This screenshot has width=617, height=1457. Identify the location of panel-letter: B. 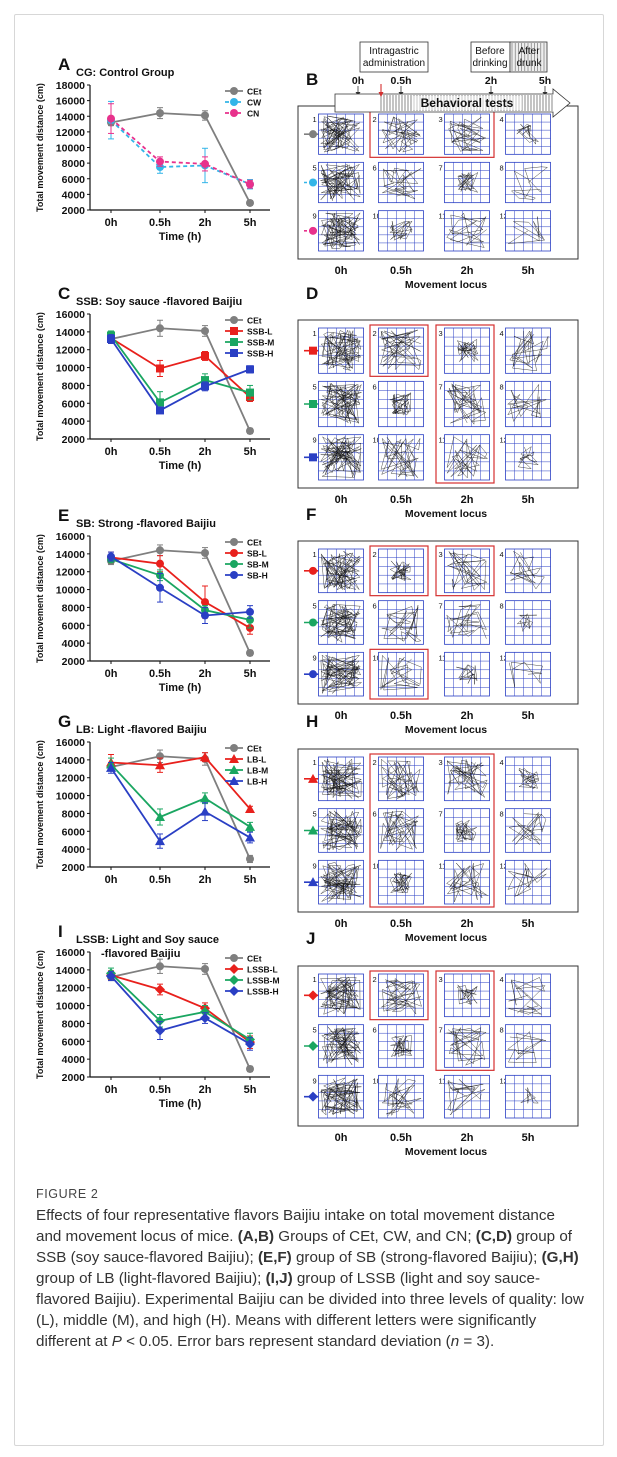
(312, 79).